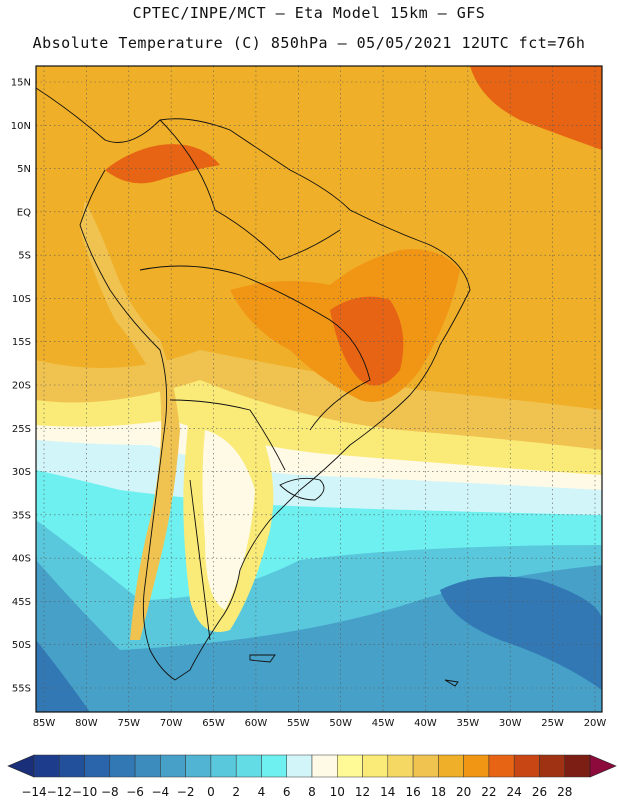 This screenshot has width=618, height=800. Describe the element at coordinates (186, 792) in the screenshot. I see `colorbar-label: −2` at that location.